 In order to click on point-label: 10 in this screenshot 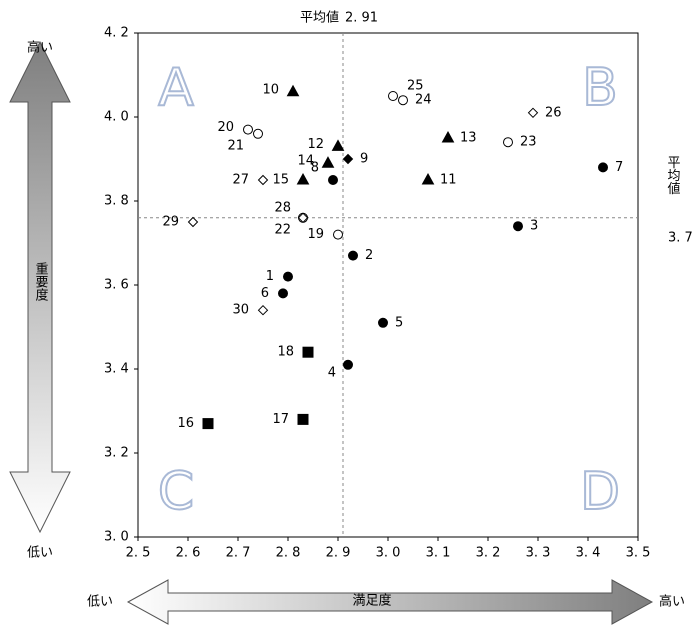, I will do `click(270, 89)`.